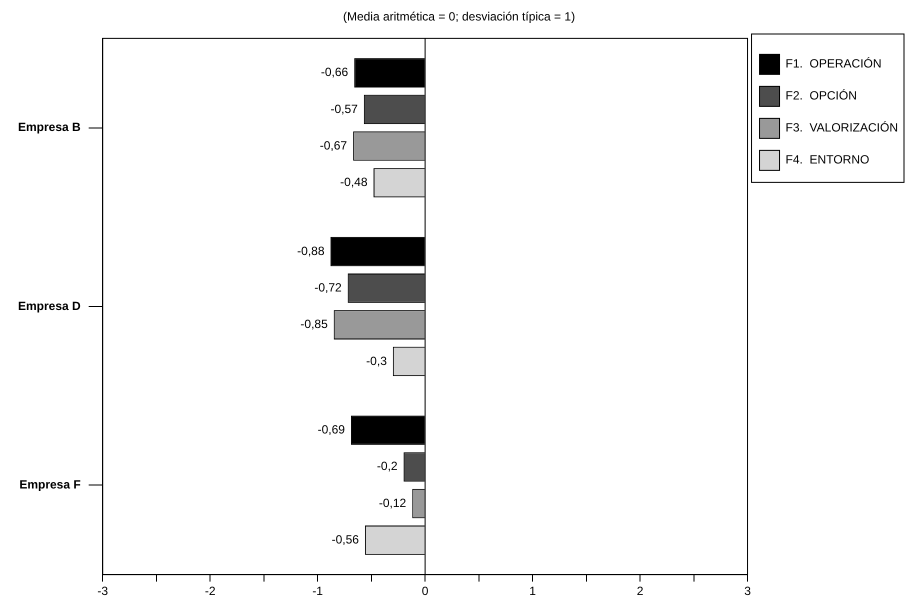 This screenshot has height=610, width=916. What do you see at coordinates (346, 539) in the screenshot?
I see `data-label: -0,56` at bounding box center [346, 539].